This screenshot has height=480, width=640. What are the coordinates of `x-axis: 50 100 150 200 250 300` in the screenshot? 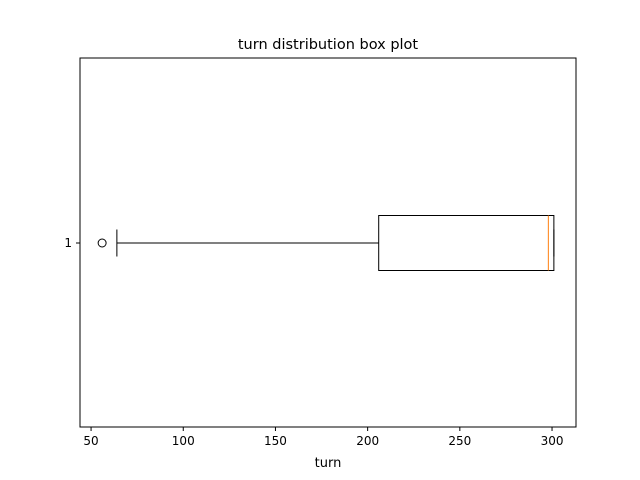 It's located at (323, 437).